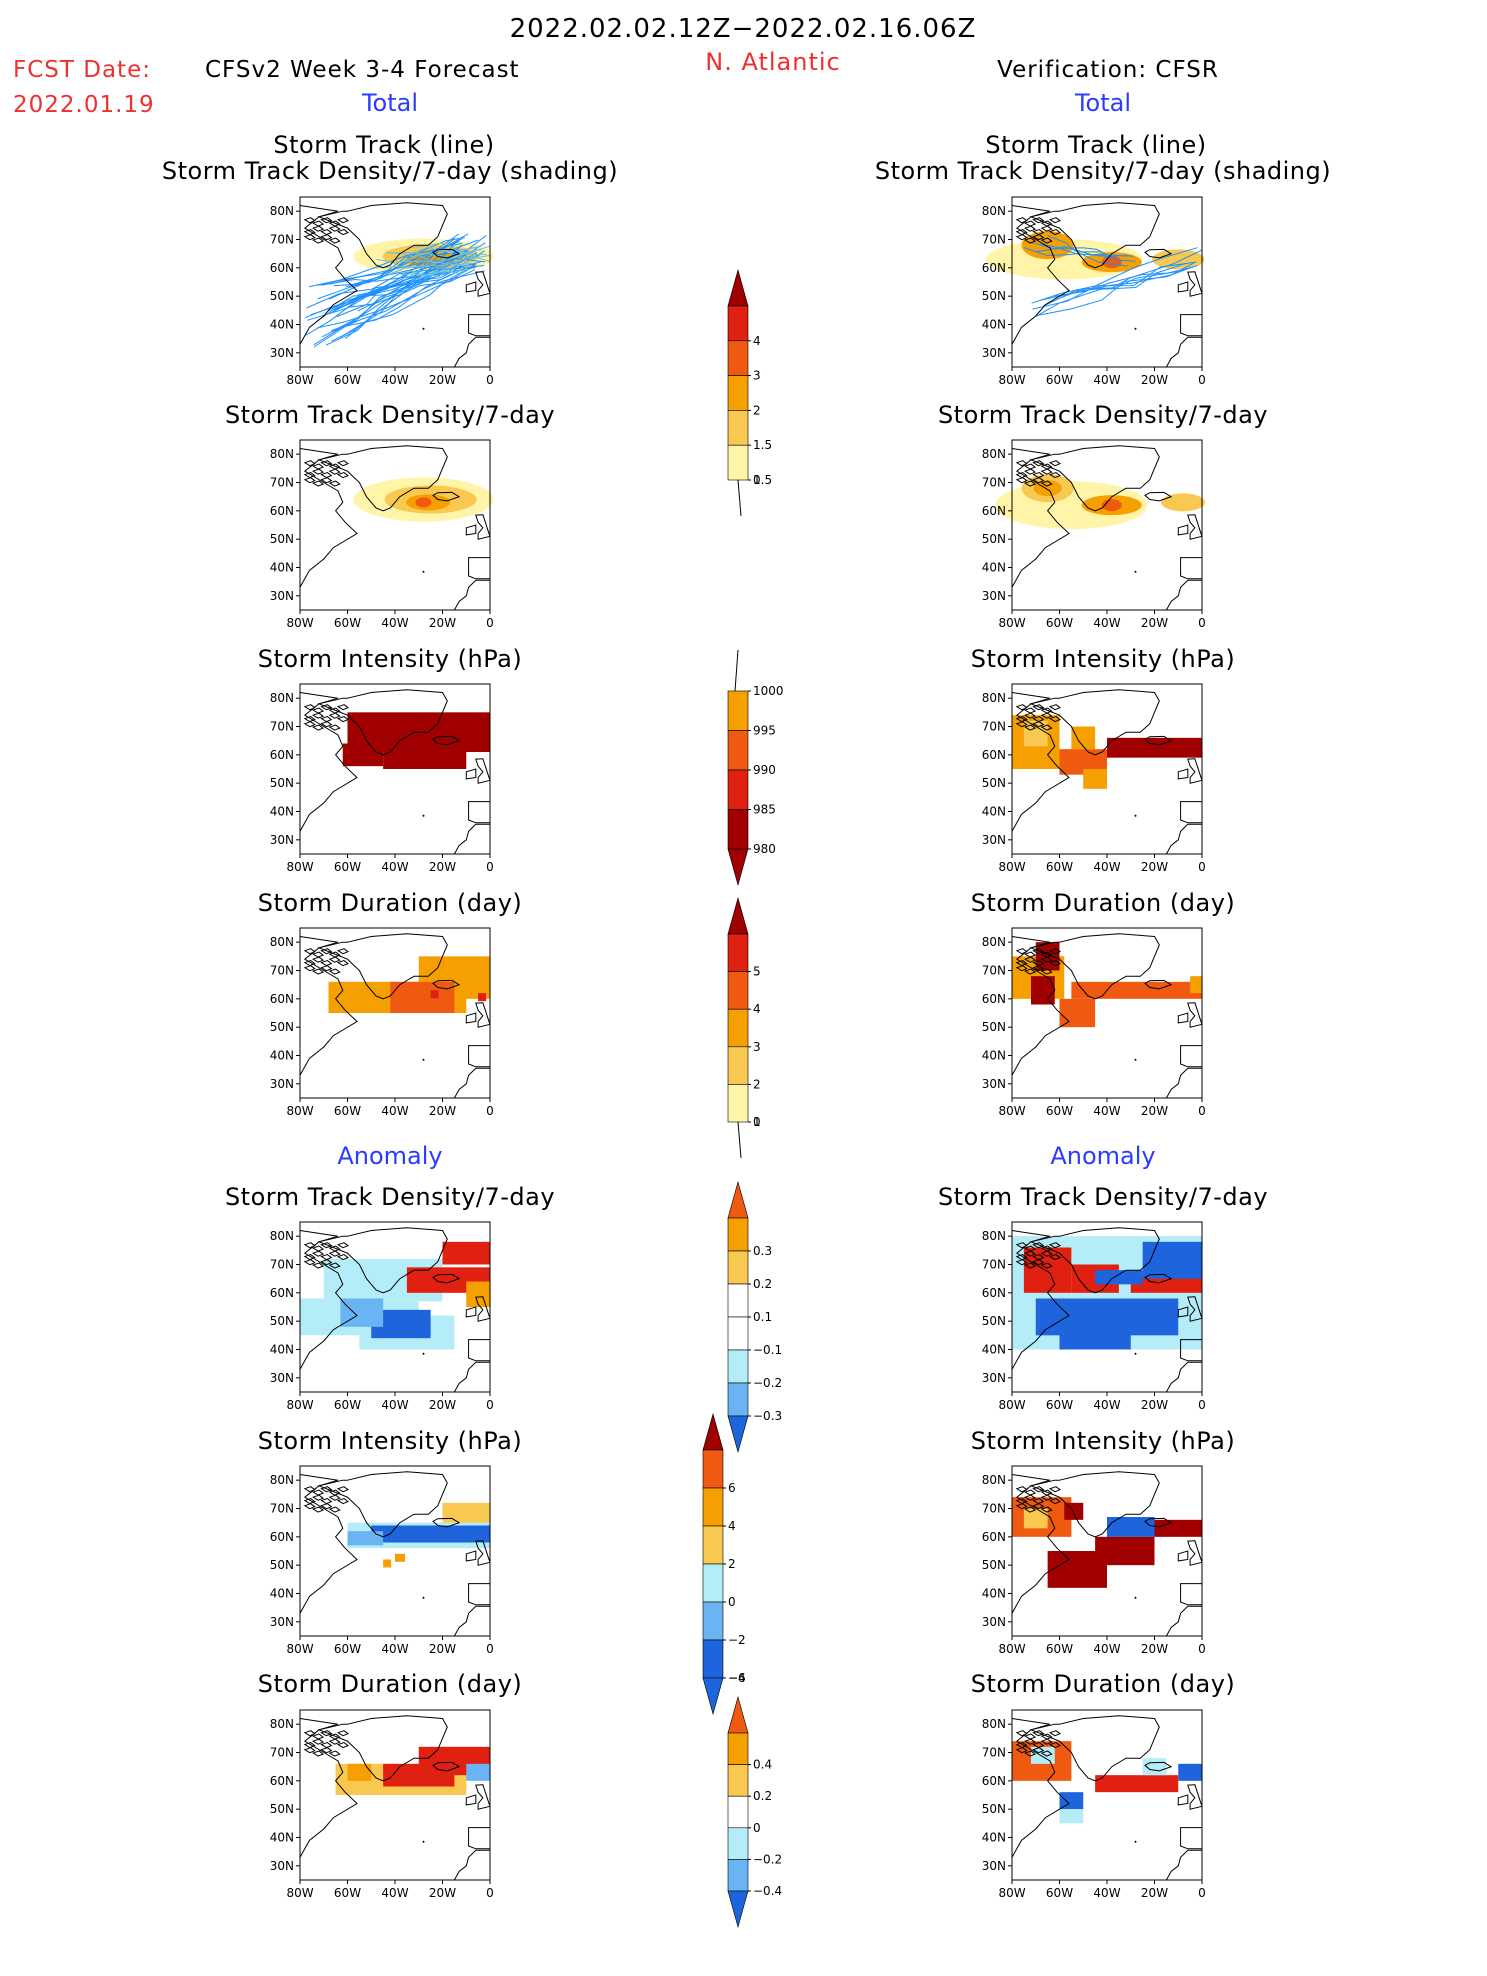  What do you see at coordinates (762, 1251) in the screenshot?
I see `colorbar-tick-label: 0.3` at bounding box center [762, 1251].